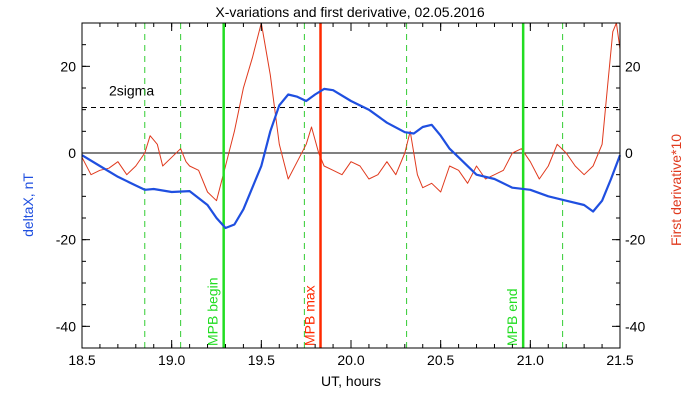  What do you see at coordinates (81, 360) in the screenshot?
I see `x-tick-label-0: 18.5` at bounding box center [81, 360].